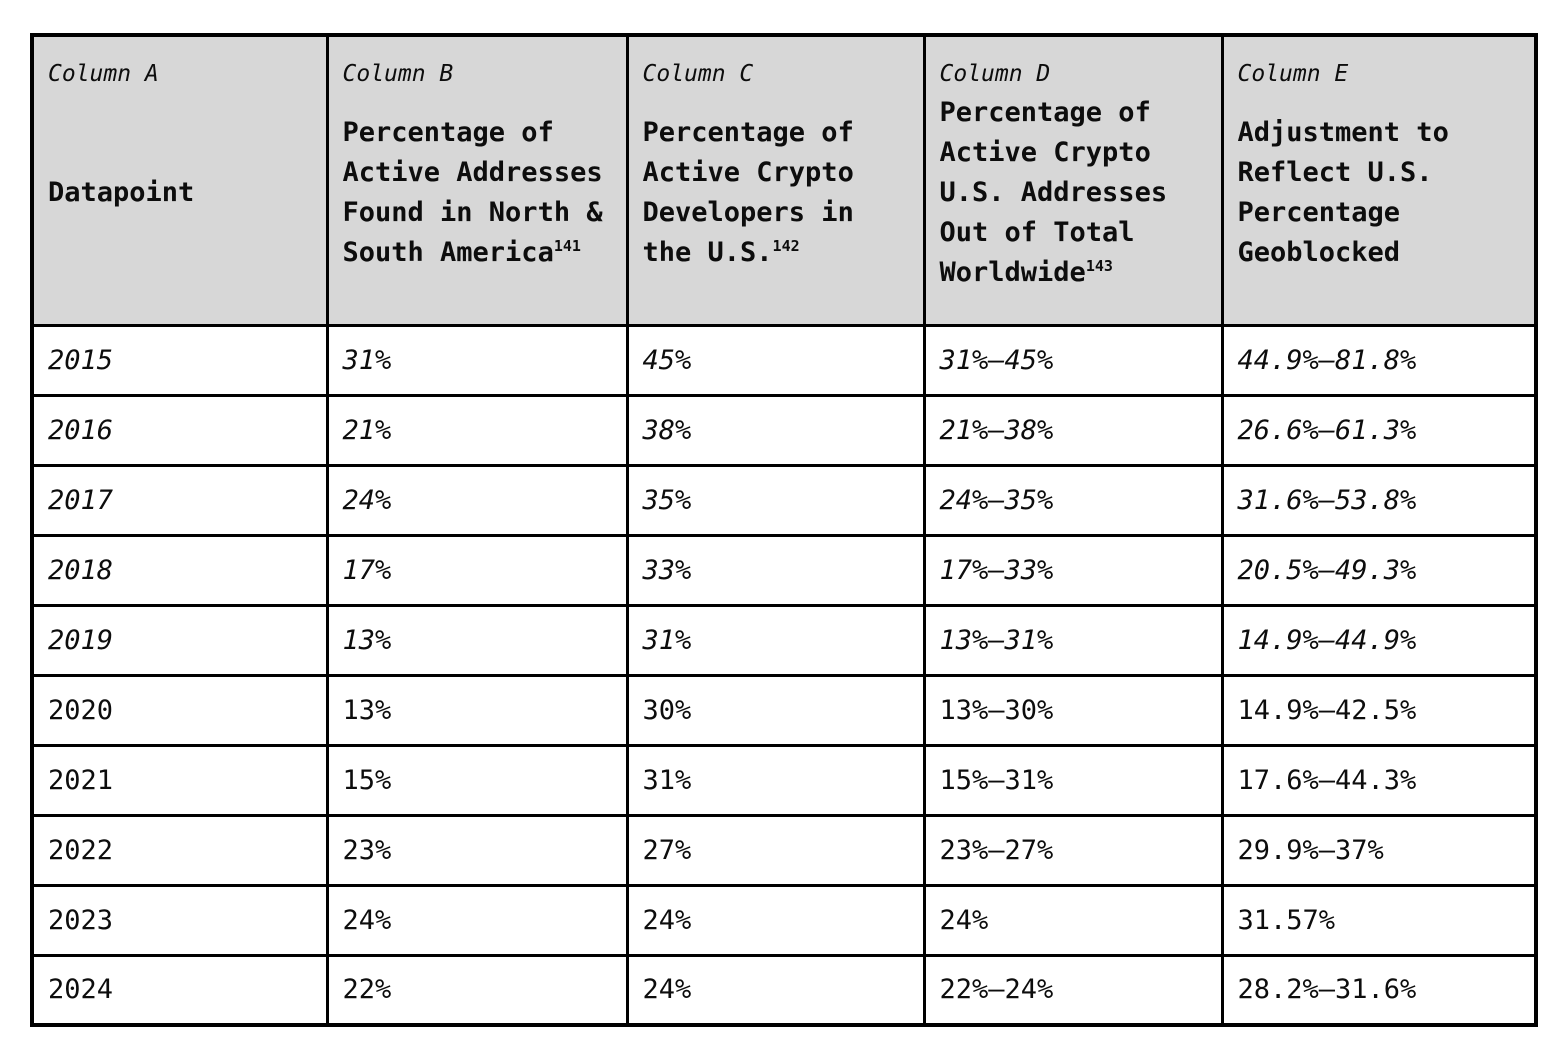 This screenshot has height=1042, width=1564. Describe the element at coordinates (179, 850) in the screenshot. I see `year-cell: 2022` at that location.